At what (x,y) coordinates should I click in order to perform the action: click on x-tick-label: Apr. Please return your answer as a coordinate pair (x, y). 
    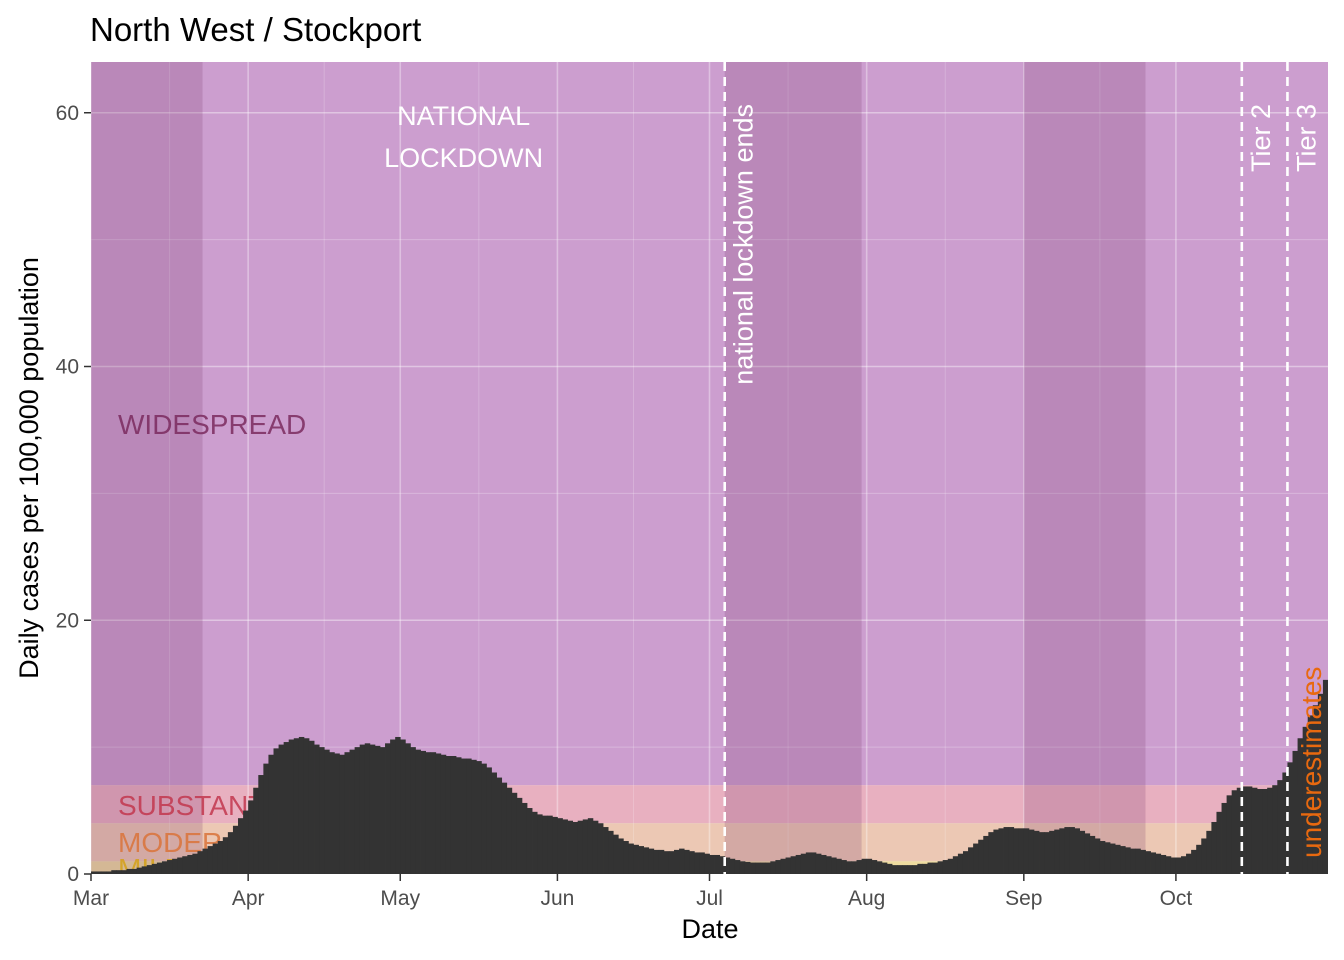
    Looking at the image, I should click on (248, 898).